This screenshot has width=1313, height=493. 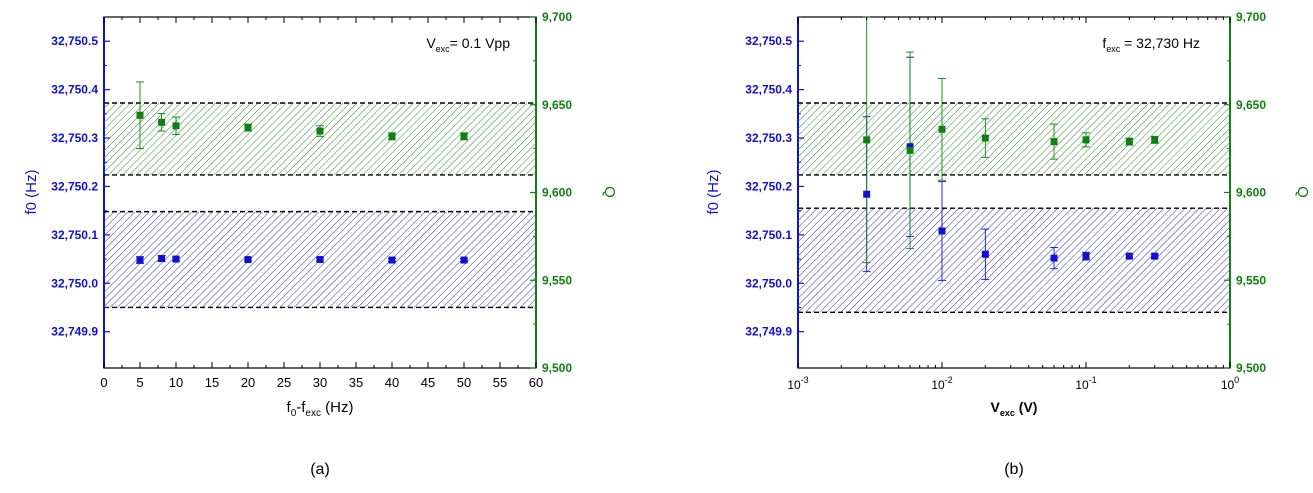 What do you see at coordinates (464, 382) in the screenshot?
I see `x-tick-label: 50` at bounding box center [464, 382].